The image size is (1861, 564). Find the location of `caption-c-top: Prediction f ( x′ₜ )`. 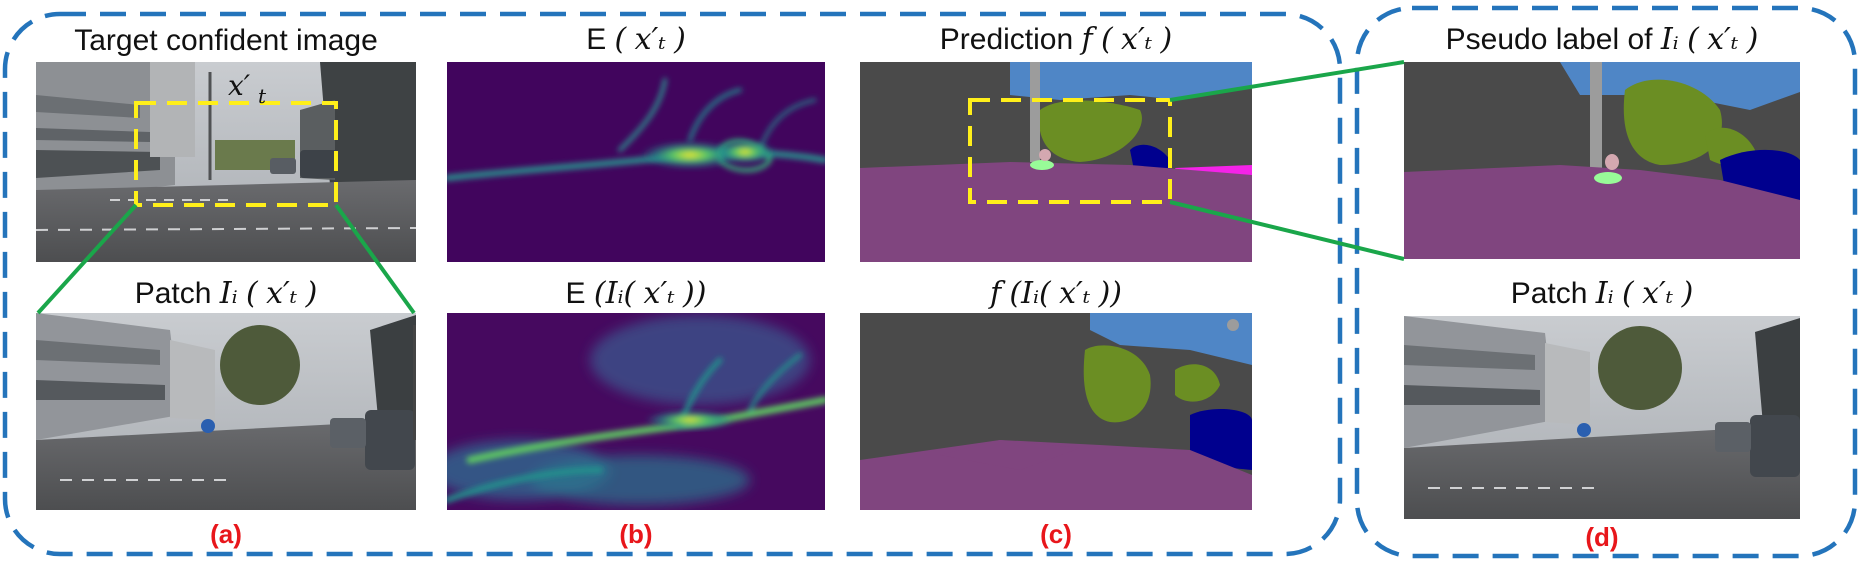

caption-c-top: Prediction f ( x′ₜ ) is located at coordinates (1056, 39).